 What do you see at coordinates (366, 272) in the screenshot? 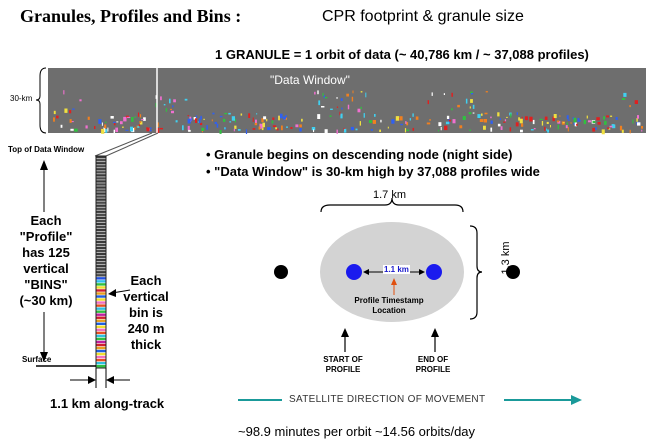
I see `spacing-arrow-left` at bounding box center [366, 272].